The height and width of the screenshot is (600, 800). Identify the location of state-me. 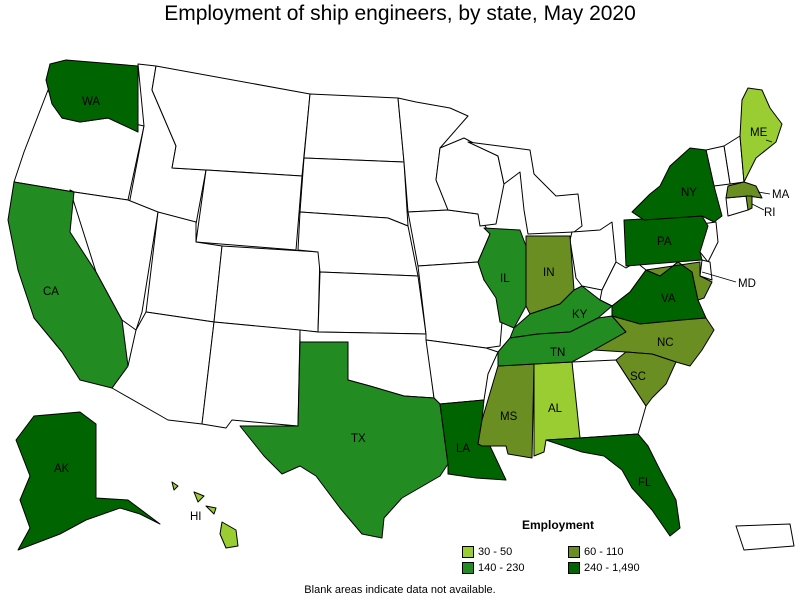
(761, 135).